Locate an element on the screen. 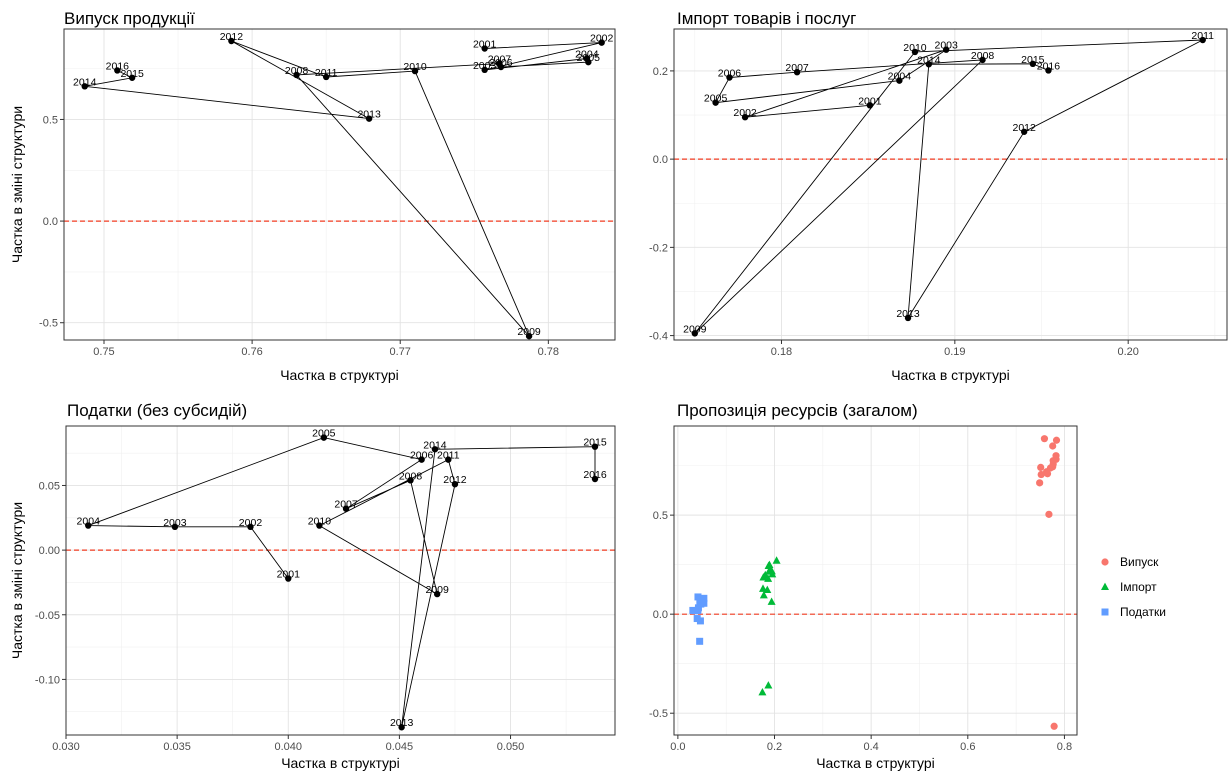 The image size is (1230, 775). data-point-2005 is located at coordinates (588, 62).